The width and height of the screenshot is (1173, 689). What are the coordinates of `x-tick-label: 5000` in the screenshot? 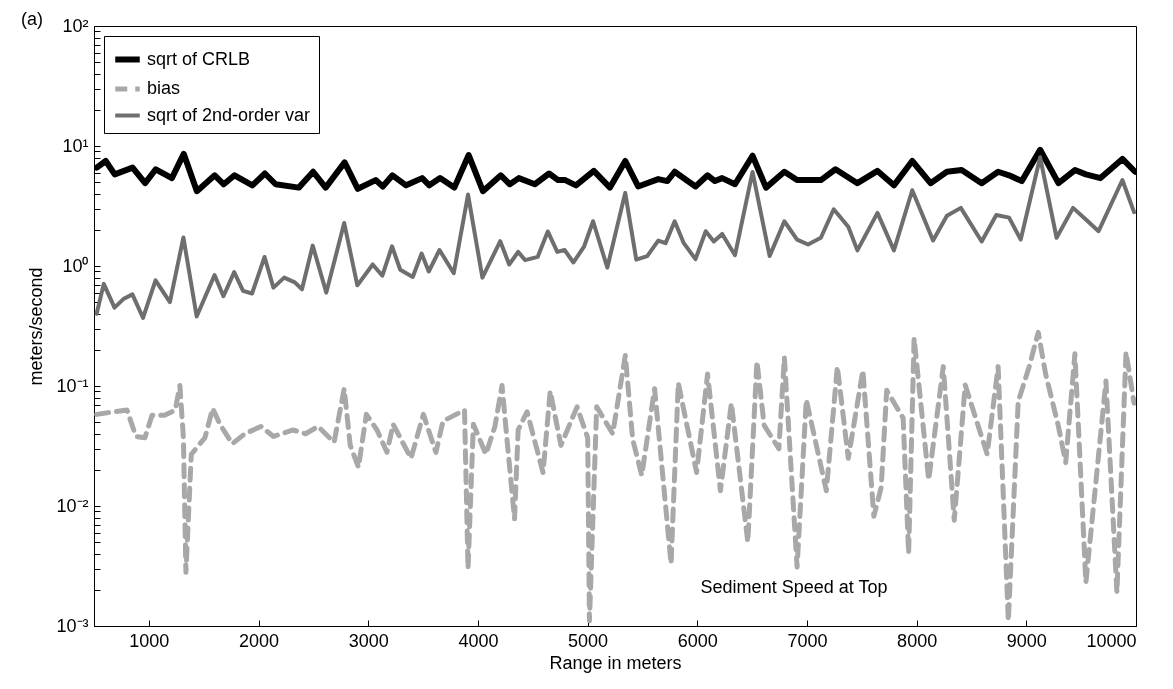 It's located at (588, 640).